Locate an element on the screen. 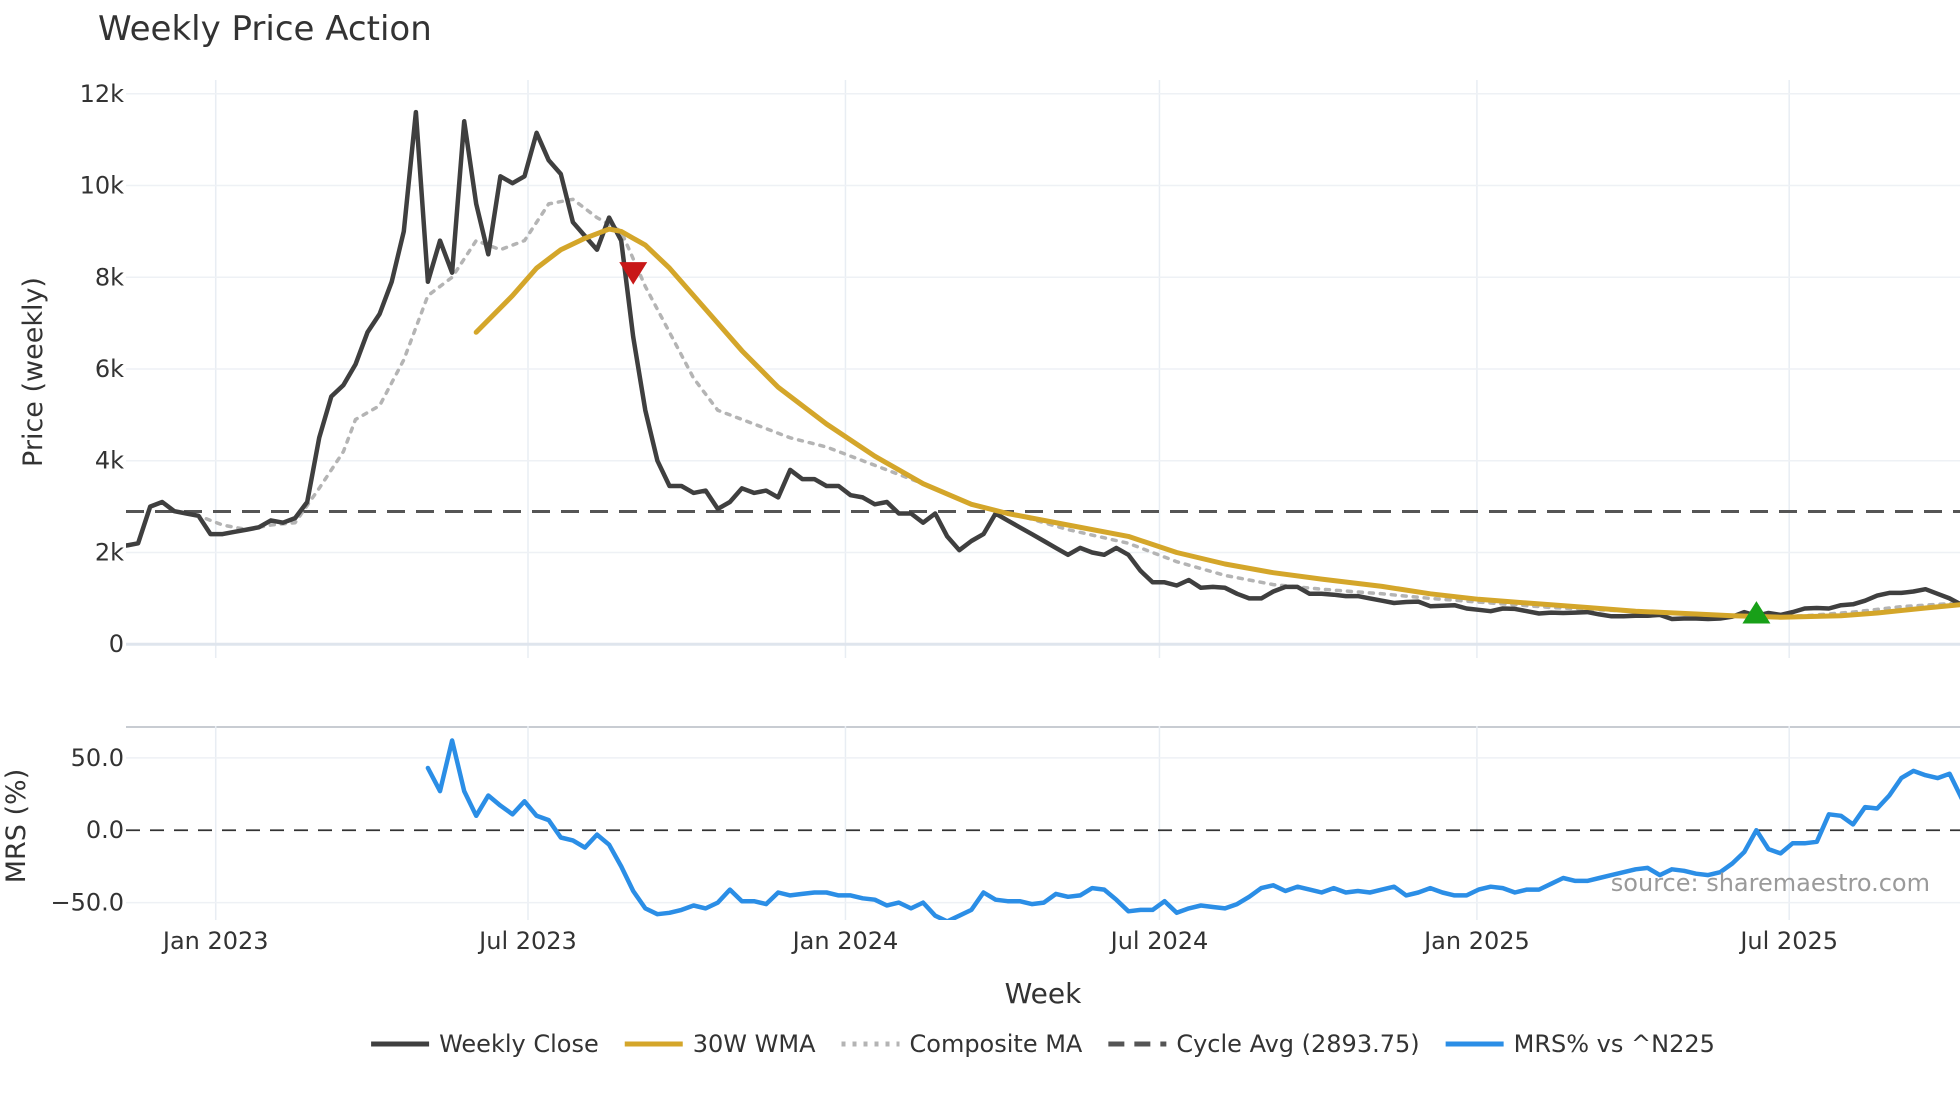  mrs-y-tick-label: 50.0 is located at coordinates (97, 758).